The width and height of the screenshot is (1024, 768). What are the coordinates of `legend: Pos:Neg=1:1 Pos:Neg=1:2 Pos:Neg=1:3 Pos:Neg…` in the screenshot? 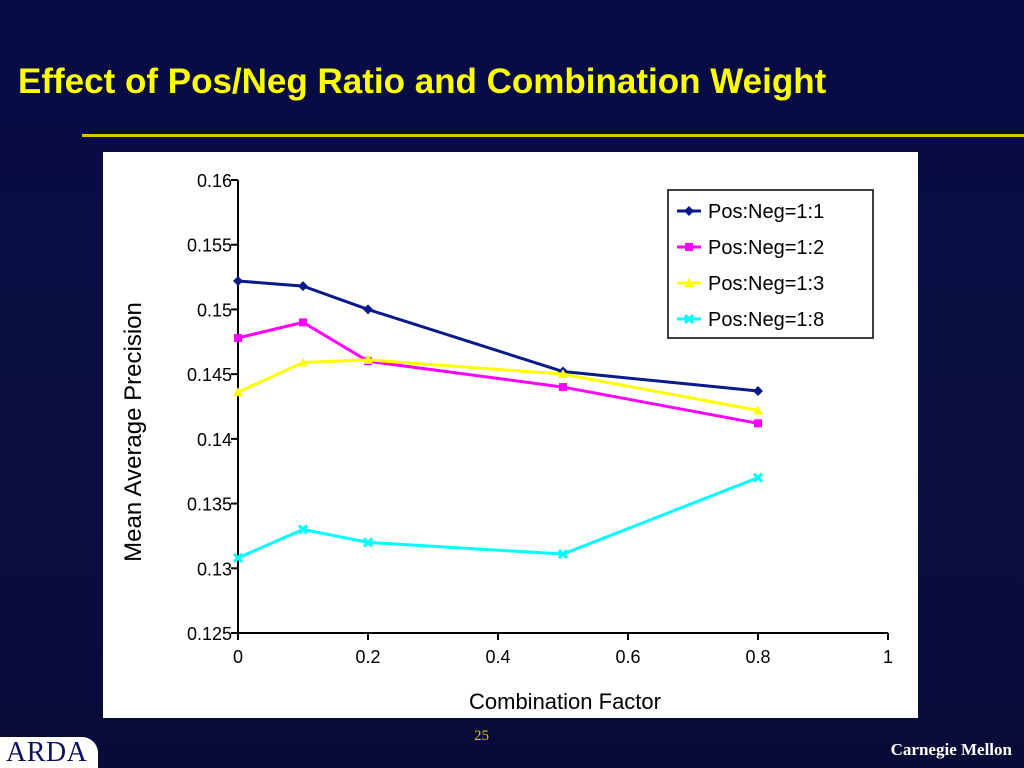 It's located at (770, 264).